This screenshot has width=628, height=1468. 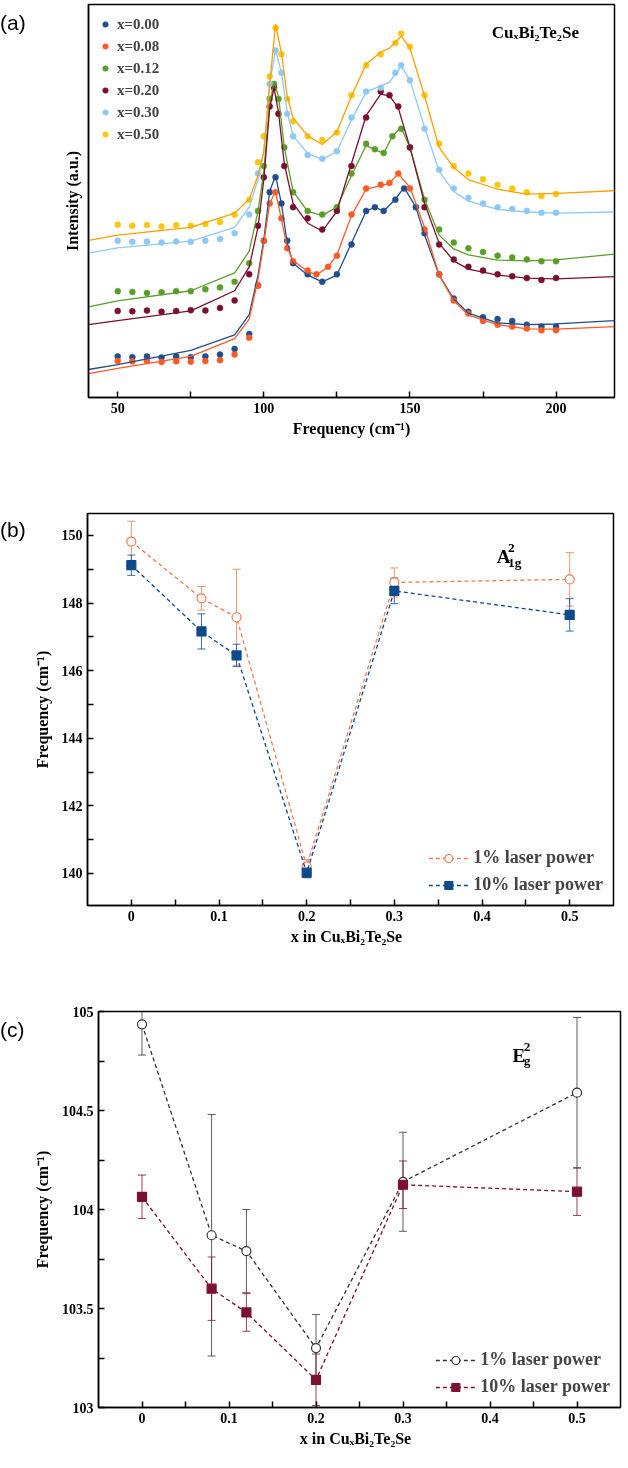 I want to click on y-tick-label: 103.5, so click(x=78, y=1309).